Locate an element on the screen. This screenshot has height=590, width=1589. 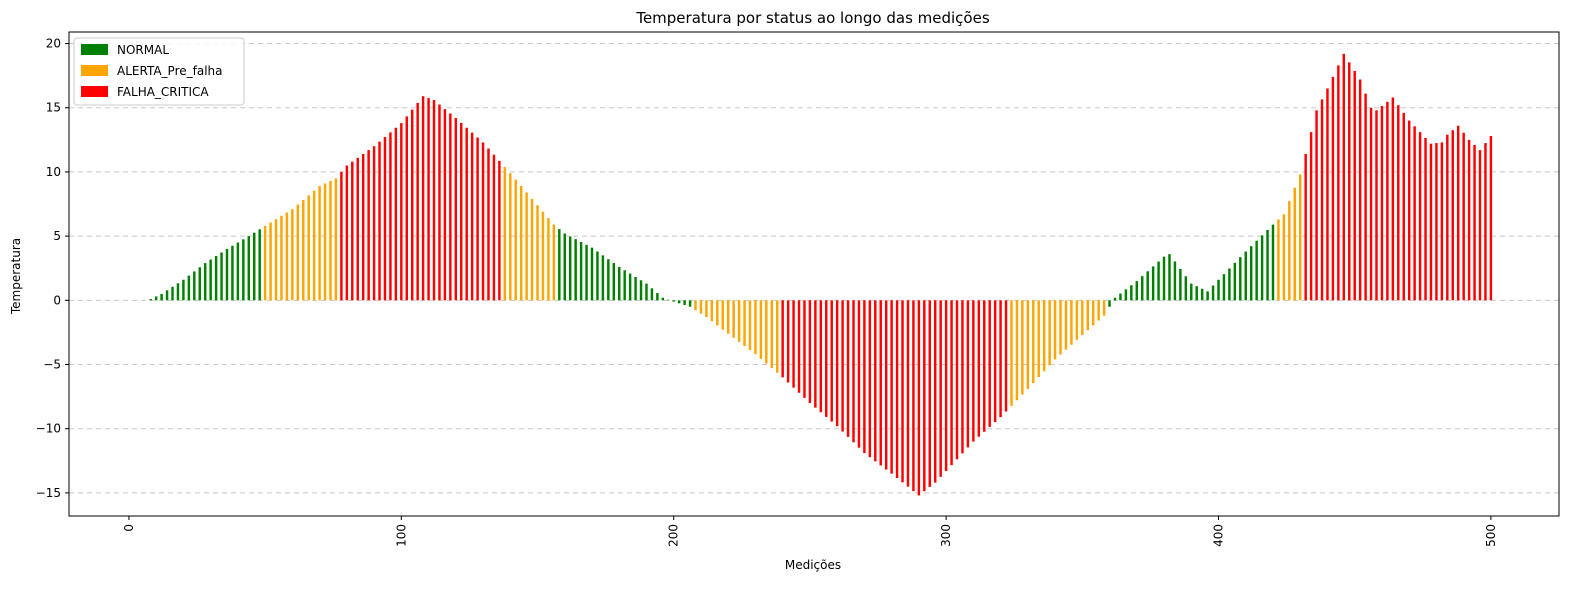
legend-box is located at coordinates (159, 71).